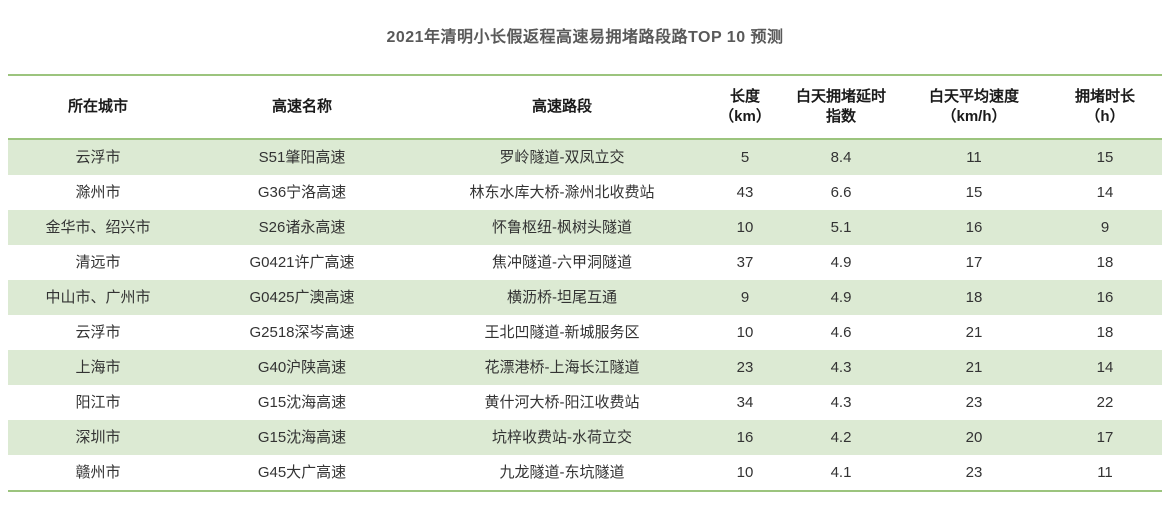 The image size is (1170, 524). What do you see at coordinates (840, 106) in the screenshot?
I see `column-header: 白天拥堵延时 指数` at bounding box center [840, 106].